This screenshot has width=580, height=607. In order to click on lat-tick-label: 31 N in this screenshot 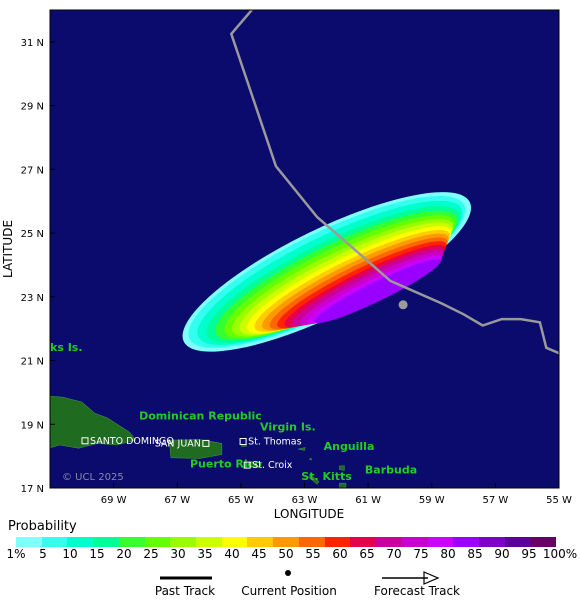, I will do `click(32, 43)`.